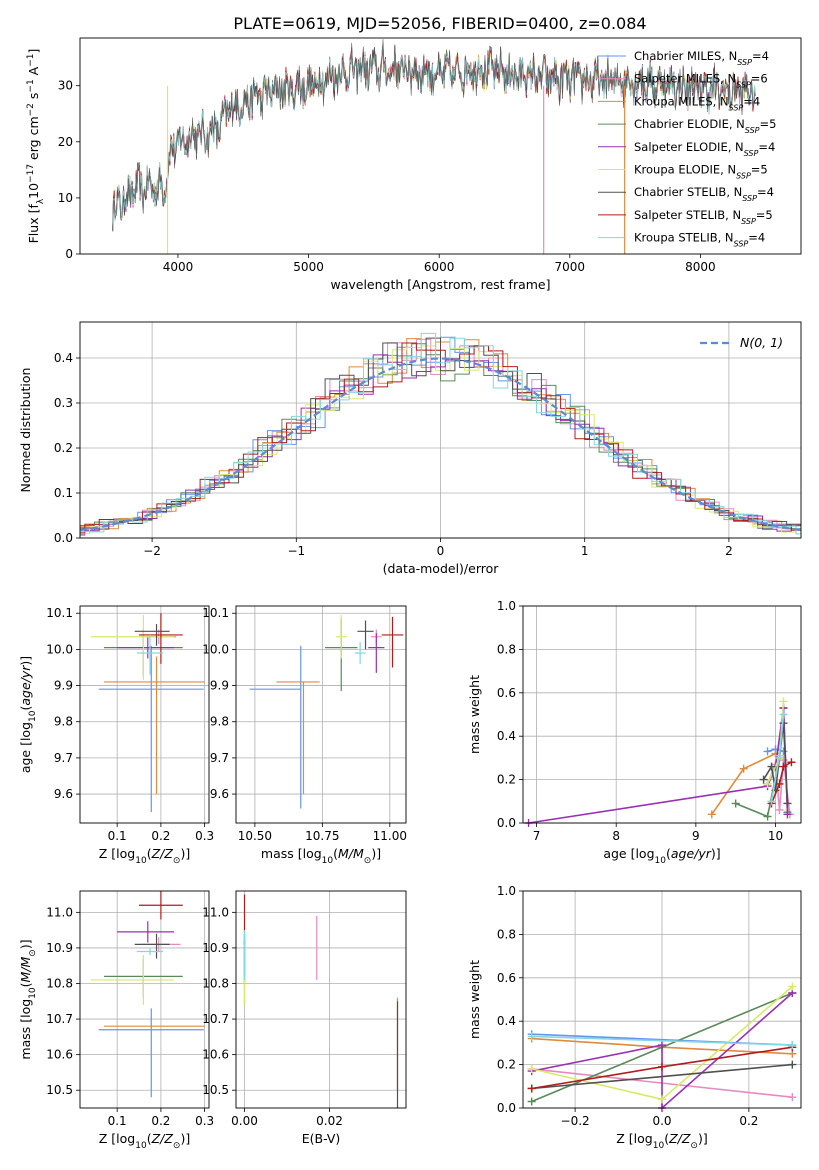 This screenshot has height=1170, width=819. What do you see at coordinates (25, 747) in the screenshot?
I see `label-part: age [log` at bounding box center [25, 747].